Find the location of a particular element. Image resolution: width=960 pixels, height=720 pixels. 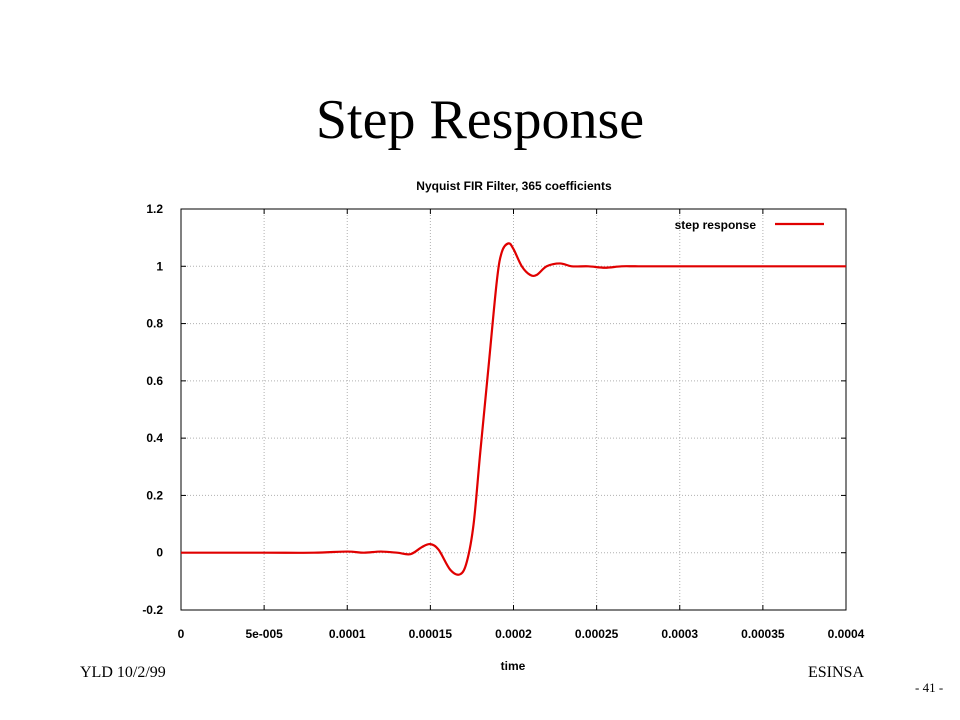

chart-title: Nyquist FIR Filter, 365 coefficients is located at coordinates (514, 186).